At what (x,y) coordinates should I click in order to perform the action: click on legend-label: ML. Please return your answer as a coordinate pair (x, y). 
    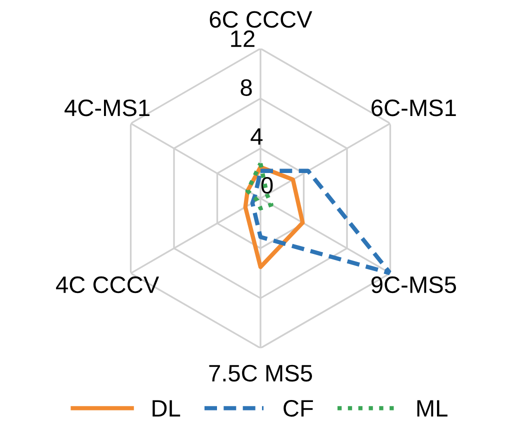
    Looking at the image, I should click on (432, 408).